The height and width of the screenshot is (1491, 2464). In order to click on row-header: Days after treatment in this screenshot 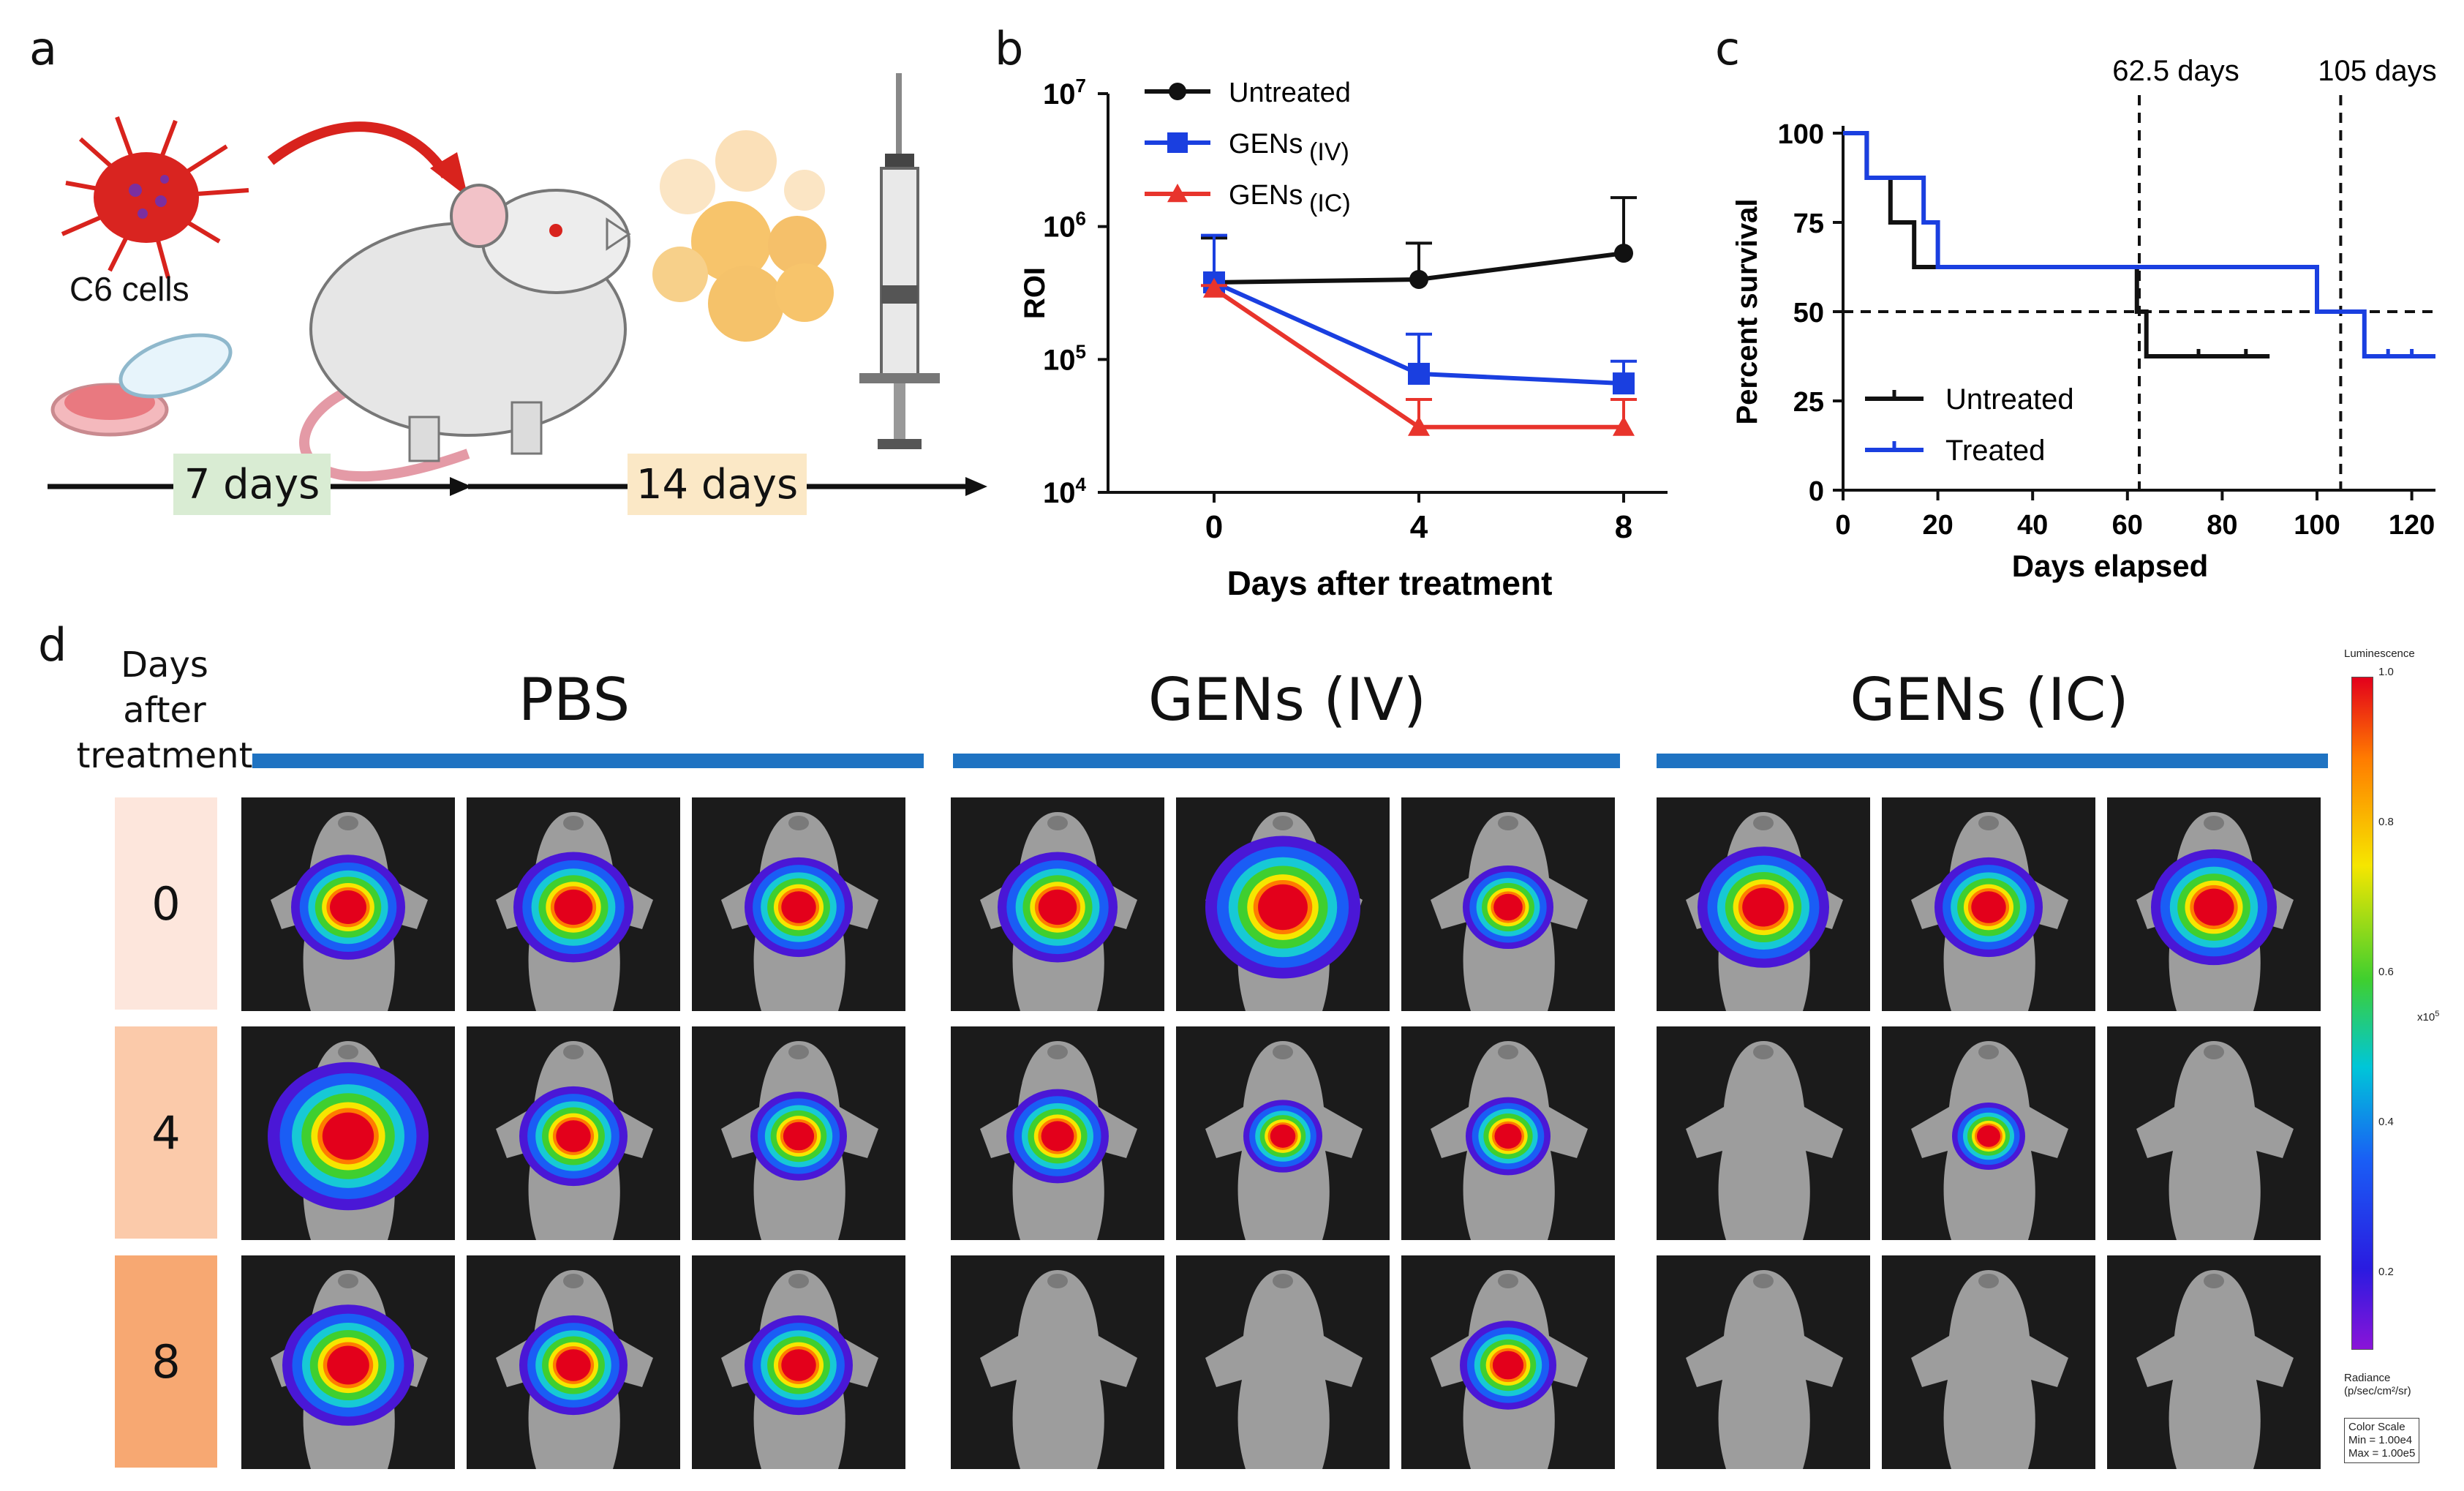, I will do `click(164, 710)`.